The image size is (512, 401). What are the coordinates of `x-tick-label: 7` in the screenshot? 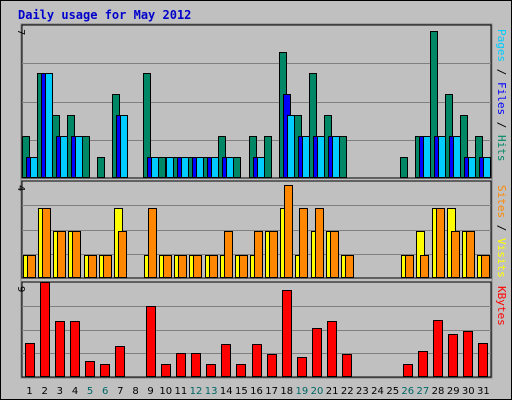 It's located at (120, 391).